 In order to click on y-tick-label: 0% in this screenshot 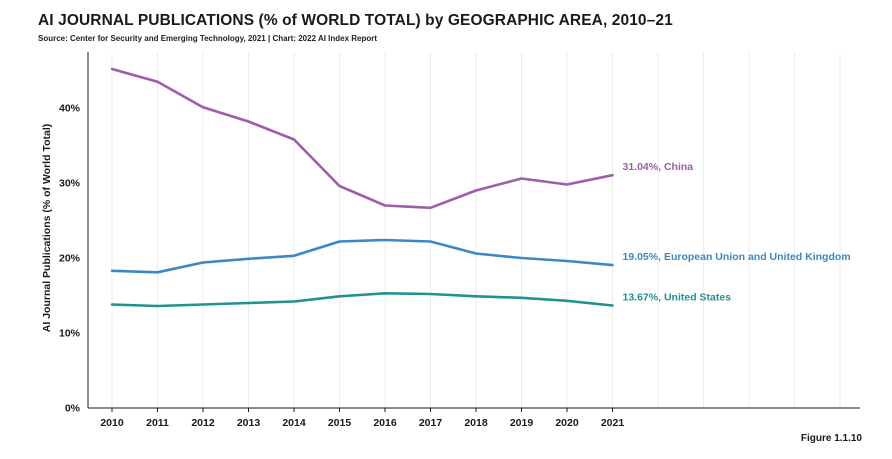, I will do `click(73, 409)`.